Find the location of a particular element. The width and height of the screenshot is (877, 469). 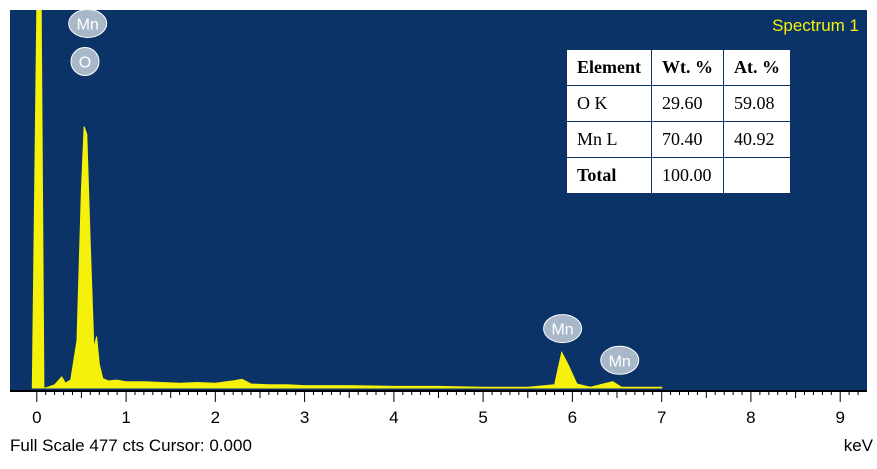

column-header-wt: Wt. % is located at coordinates (687, 67).